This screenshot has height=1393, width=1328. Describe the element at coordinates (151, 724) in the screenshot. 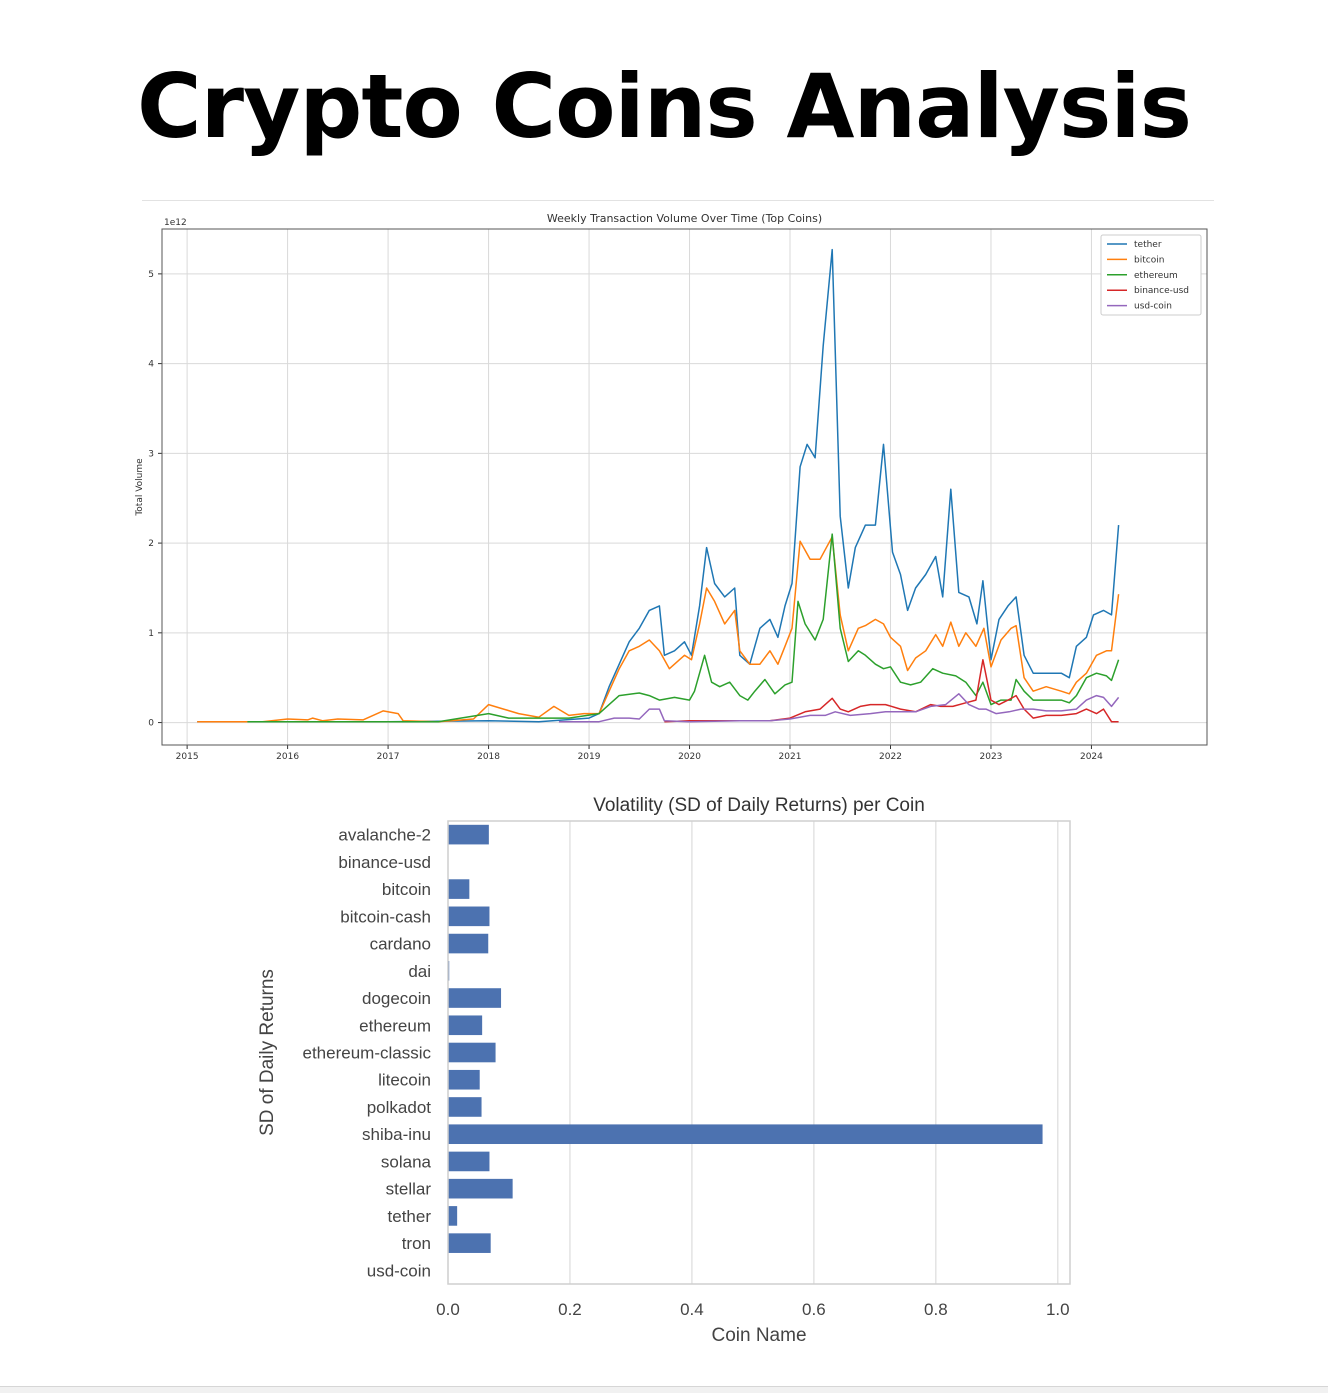

I see `y-tick-label: 0` at that location.